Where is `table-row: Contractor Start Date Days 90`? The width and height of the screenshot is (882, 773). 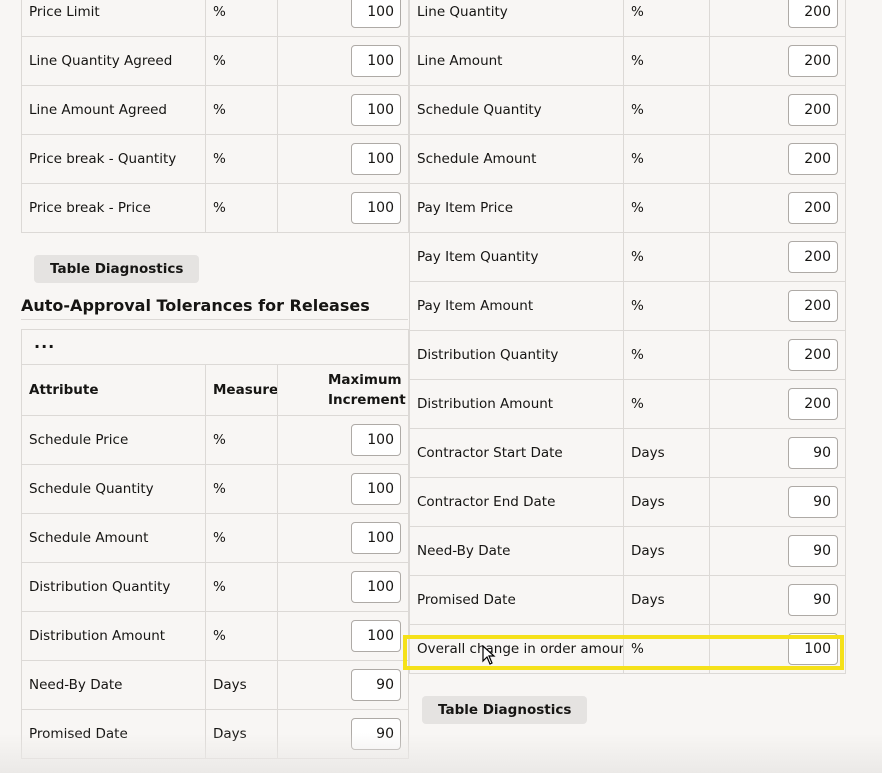
table-row: Contractor Start Date Days 90 is located at coordinates (627, 453).